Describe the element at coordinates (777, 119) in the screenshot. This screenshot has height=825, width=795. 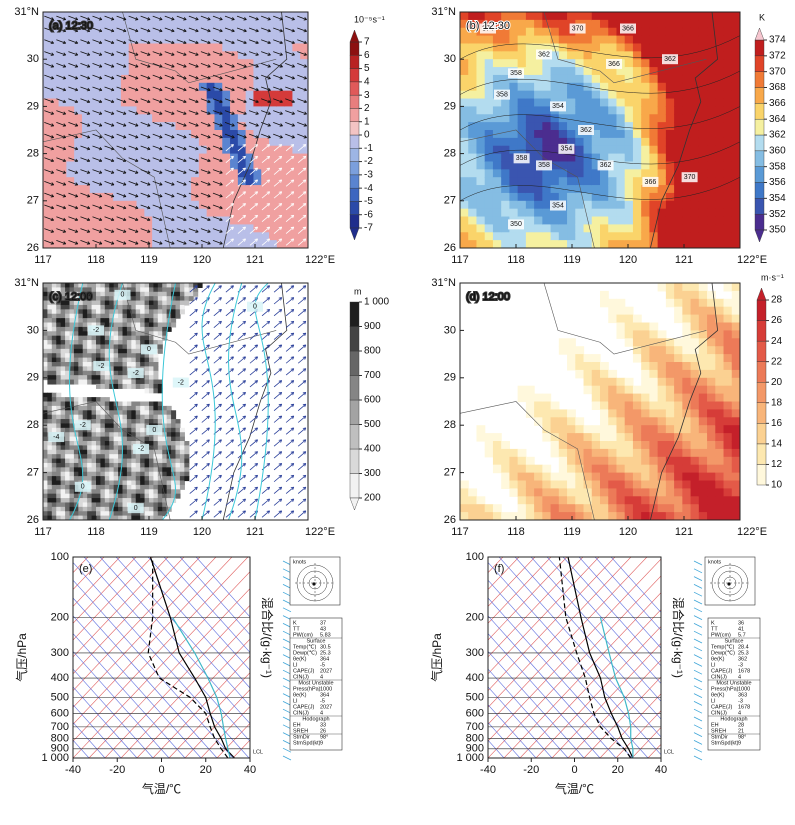
I see `colorbar-tick-label: 364` at that location.